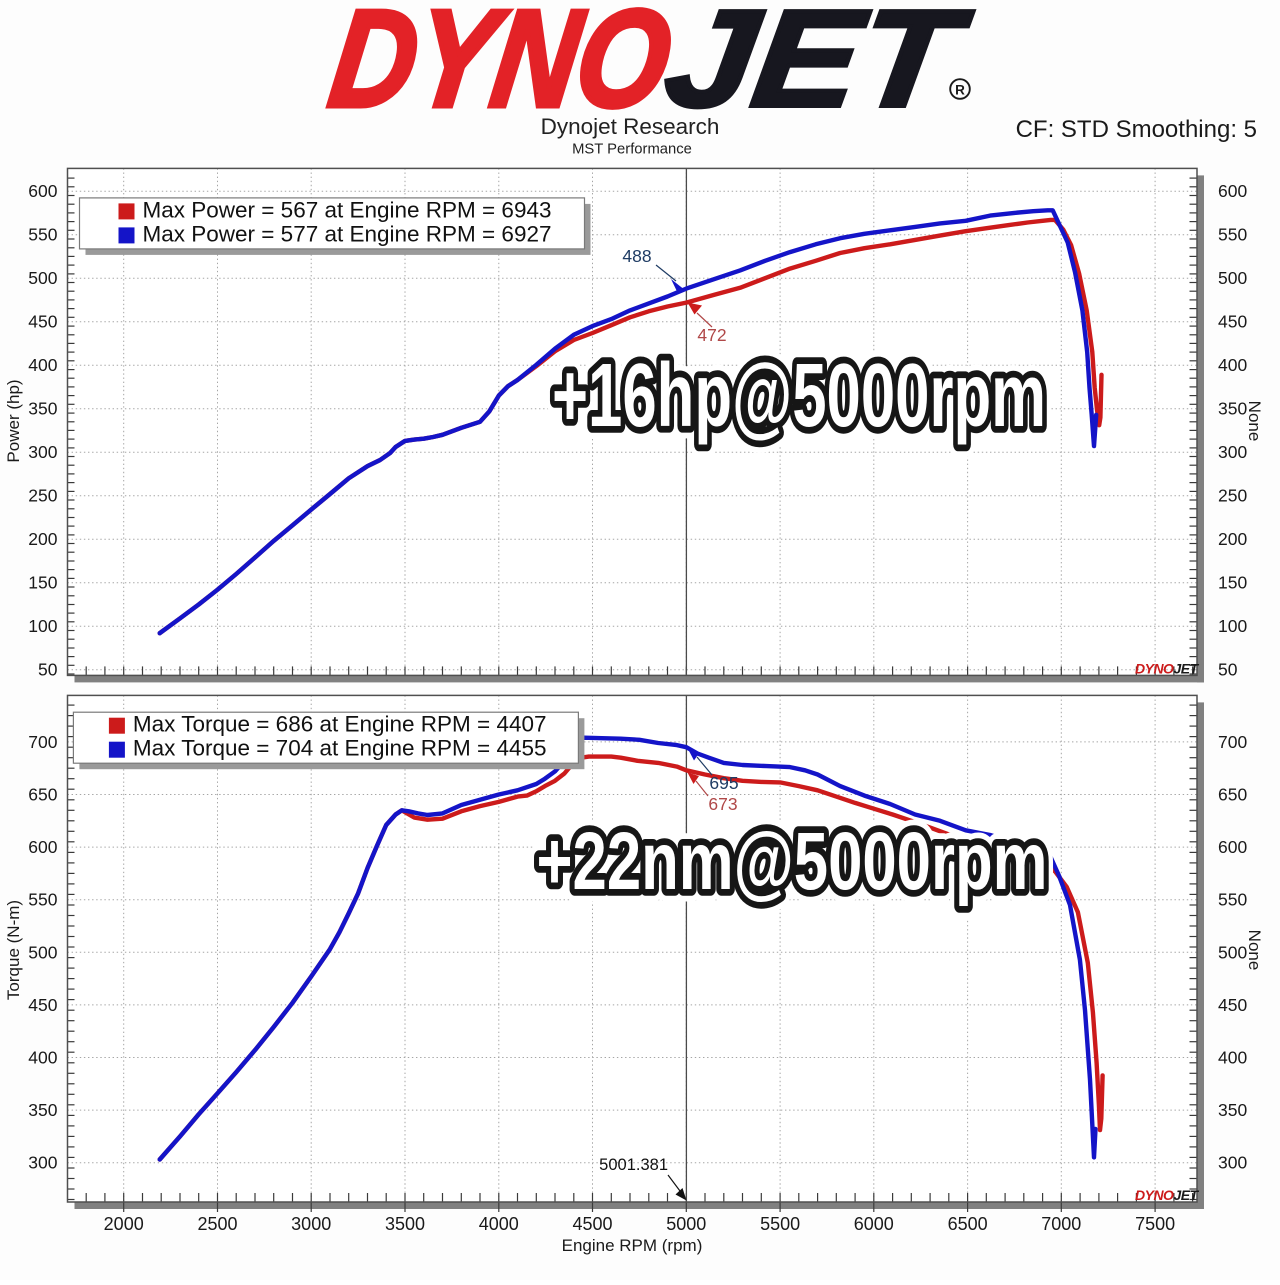  What do you see at coordinates (1155, 1224) in the screenshot?
I see `svg-text: 7500` at bounding box center [1155, 1224].